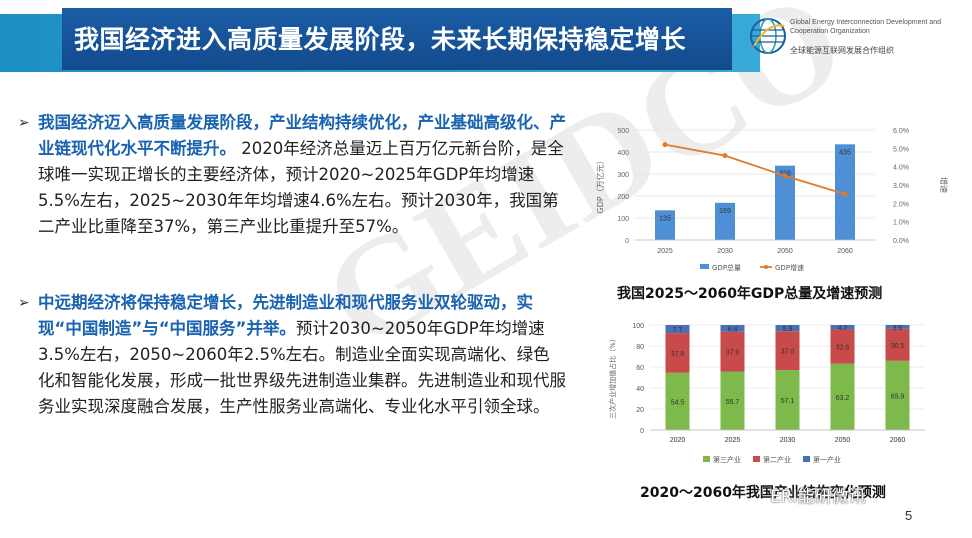 The height and width of the screenshot is (538, 972). I want to click on segment-data-label: 3.6, so click(898, 328).